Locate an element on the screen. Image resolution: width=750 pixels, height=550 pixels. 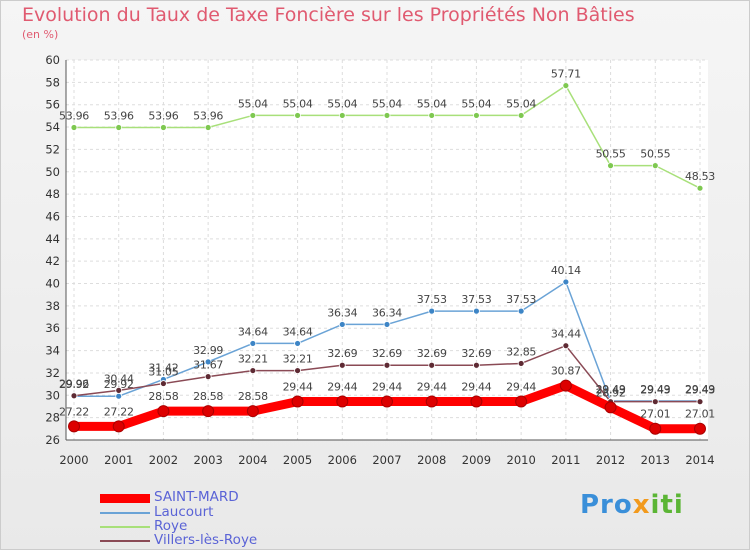
legend-swatch-laucourt is located at coordinates (125, 513).